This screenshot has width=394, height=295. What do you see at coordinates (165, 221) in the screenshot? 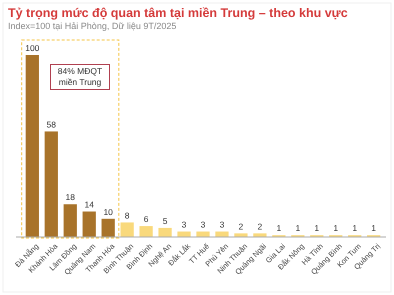
I see `data-label: 5` at bounding box center [165, 221].